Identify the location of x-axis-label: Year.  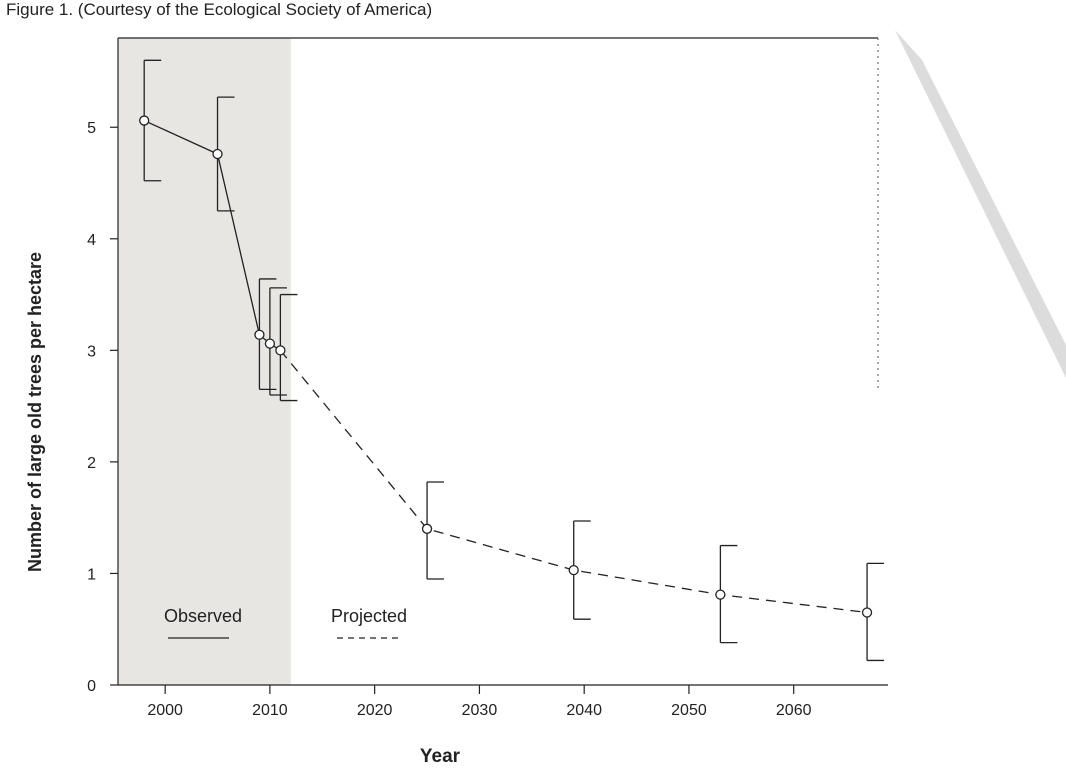
(440, 756).